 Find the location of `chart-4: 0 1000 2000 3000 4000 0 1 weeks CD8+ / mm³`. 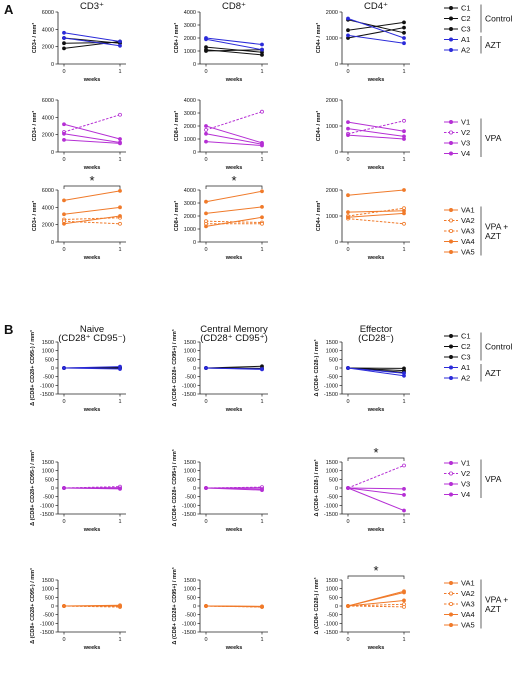

chart-4: 0 1000 2000 3000 4000 0 1 weeks CD8+ / mm³ is located at coordinates (220, 134).